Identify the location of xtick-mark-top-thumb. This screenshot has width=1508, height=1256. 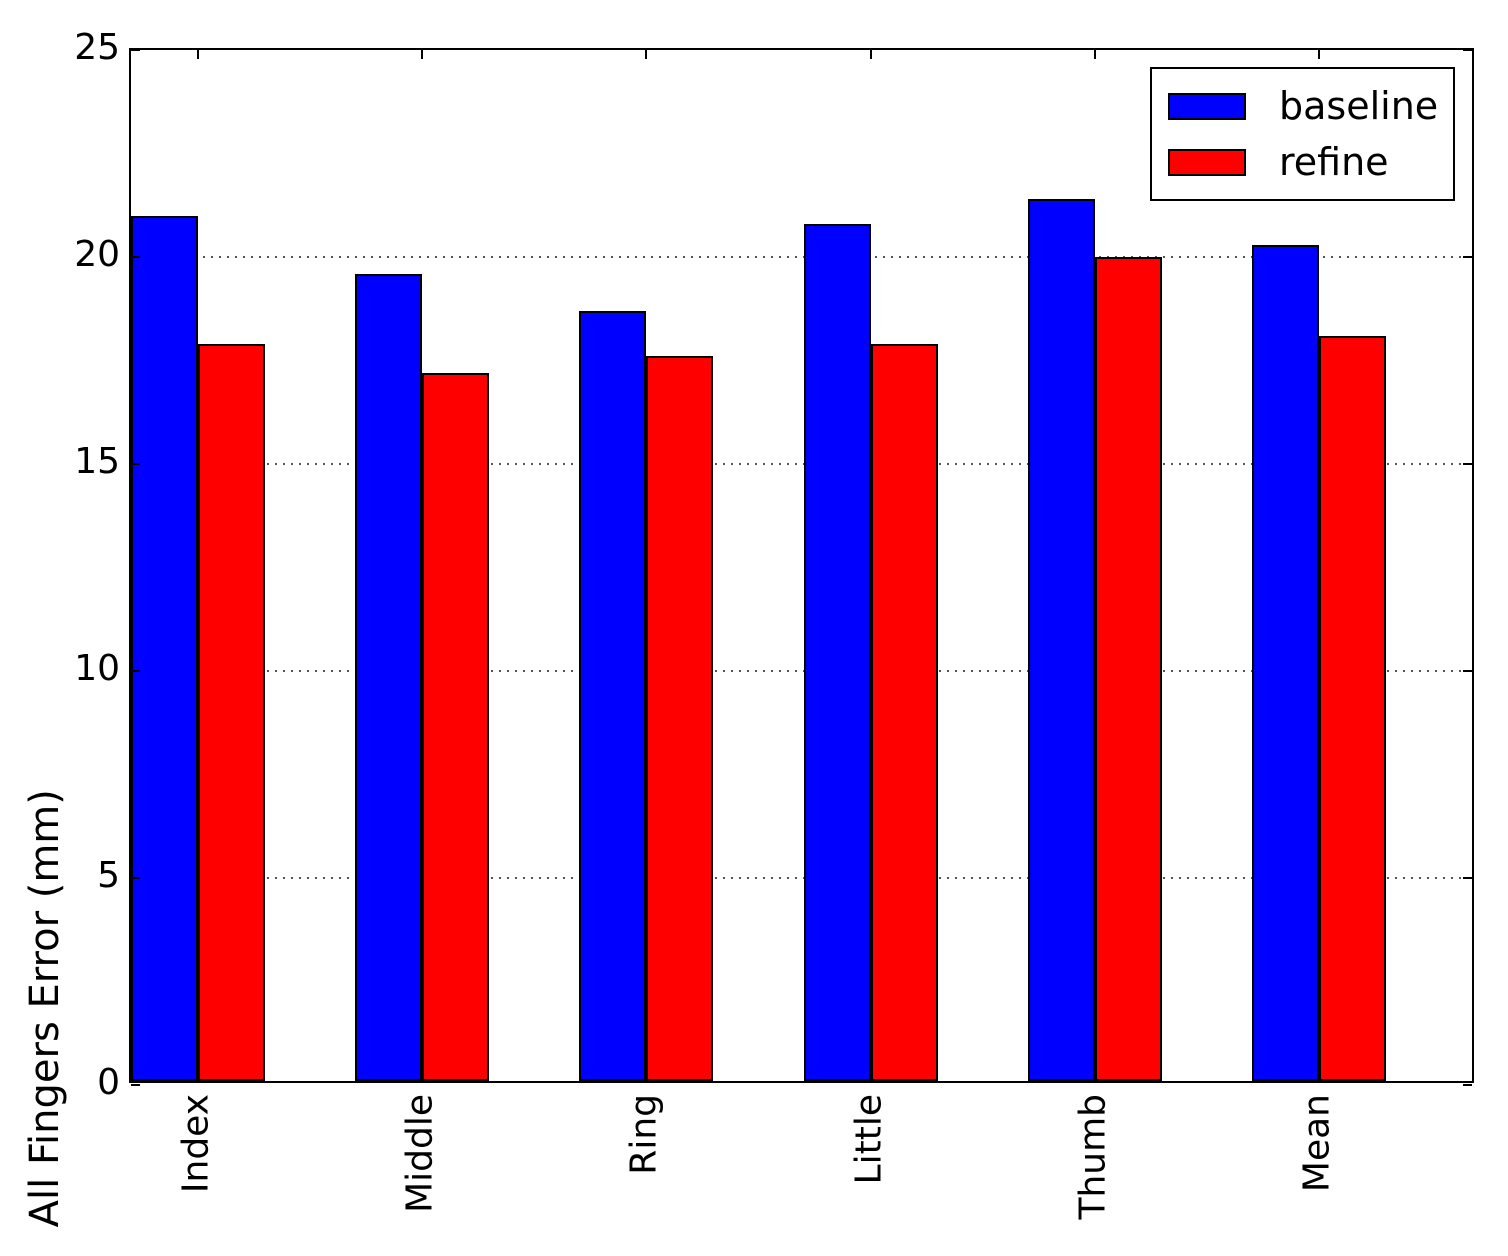
(1094, 54).